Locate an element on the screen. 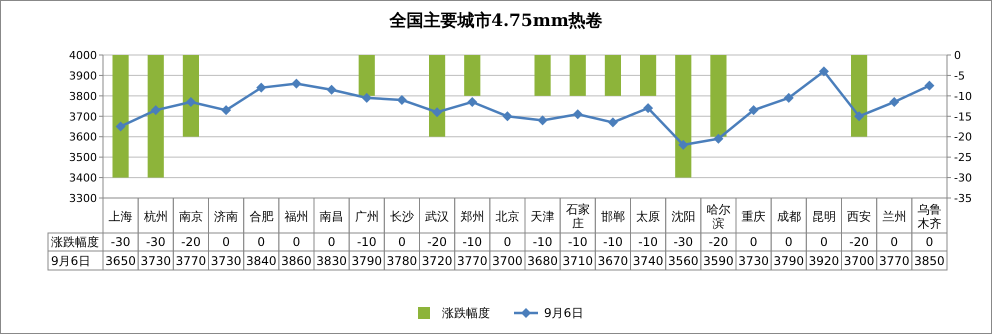 This screenshot has height=334, width=992. data-label: 3650 is located at coordinates (120, 261).